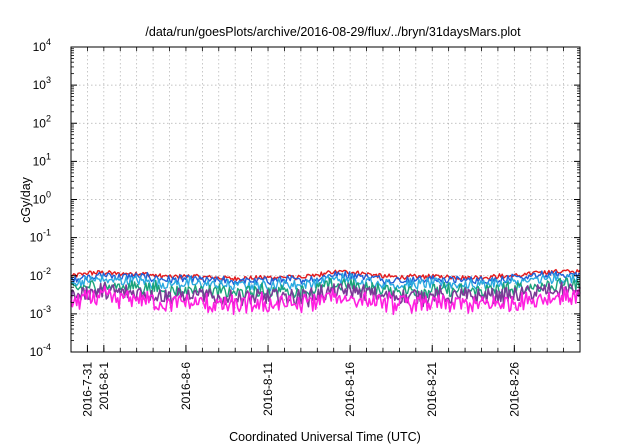 This screenshot has width=640, height=448. I want to click on series-layer, so click(325, 292).